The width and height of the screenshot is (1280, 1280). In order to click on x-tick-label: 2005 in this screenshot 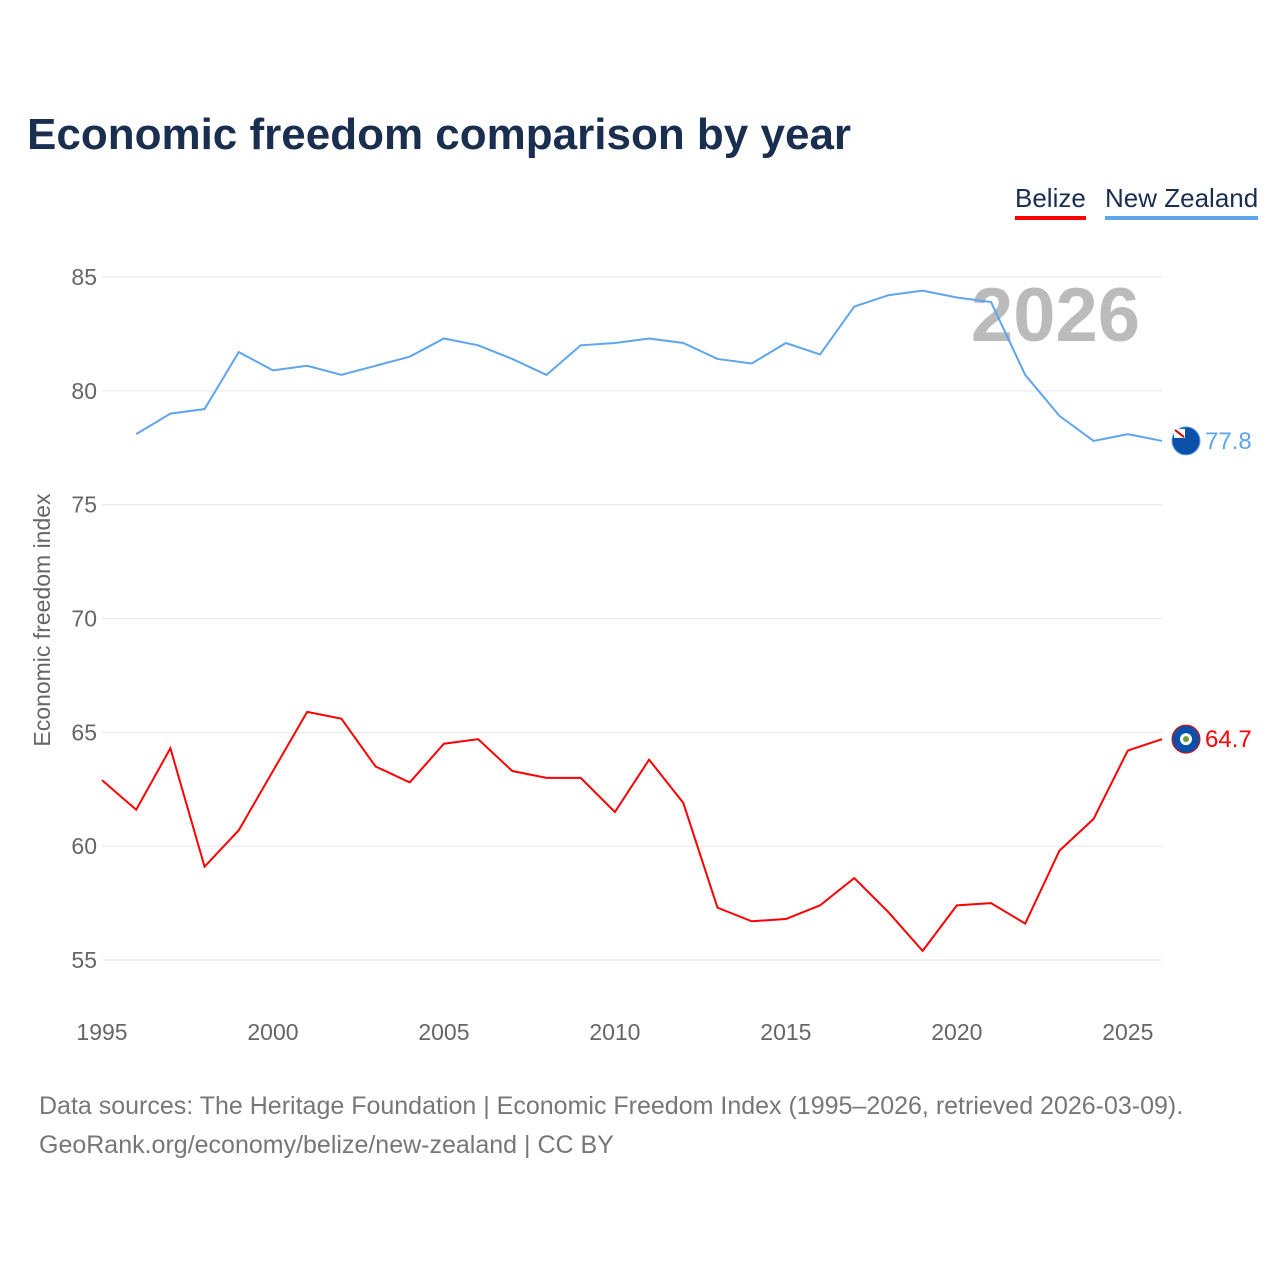, I will do `click(443, 1032)`.